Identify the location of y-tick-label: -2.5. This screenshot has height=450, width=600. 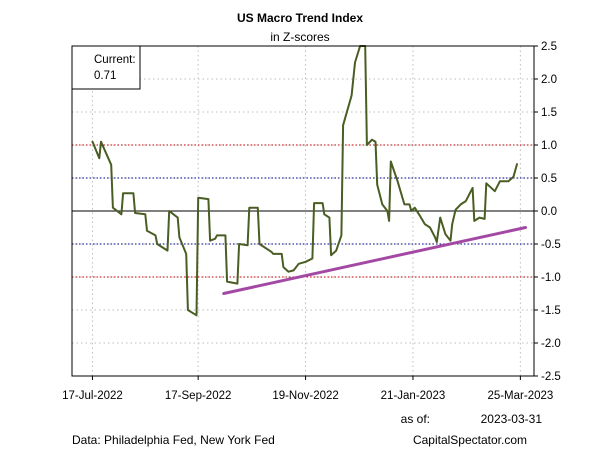
(551, 377).